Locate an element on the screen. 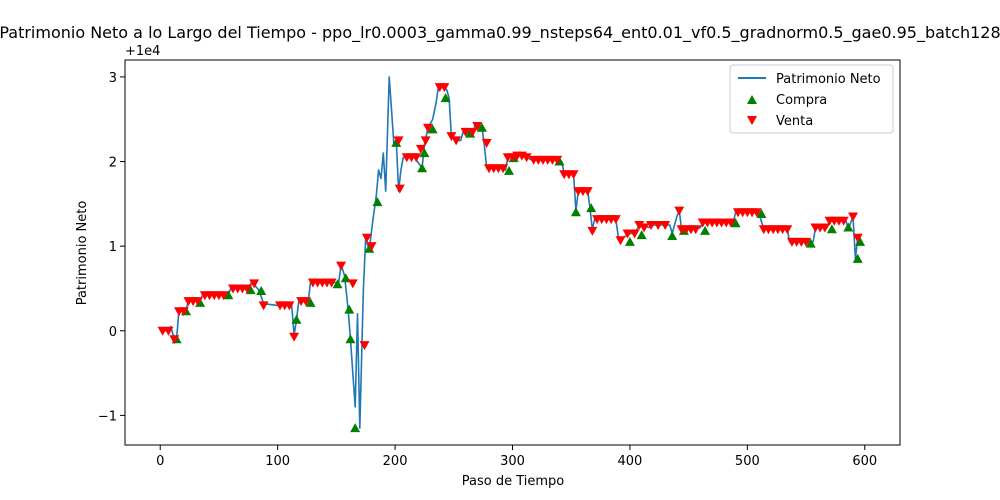 This screenshot has height=500, width=1000. y-tick-label: 3 is located at coordinates (113, 78).